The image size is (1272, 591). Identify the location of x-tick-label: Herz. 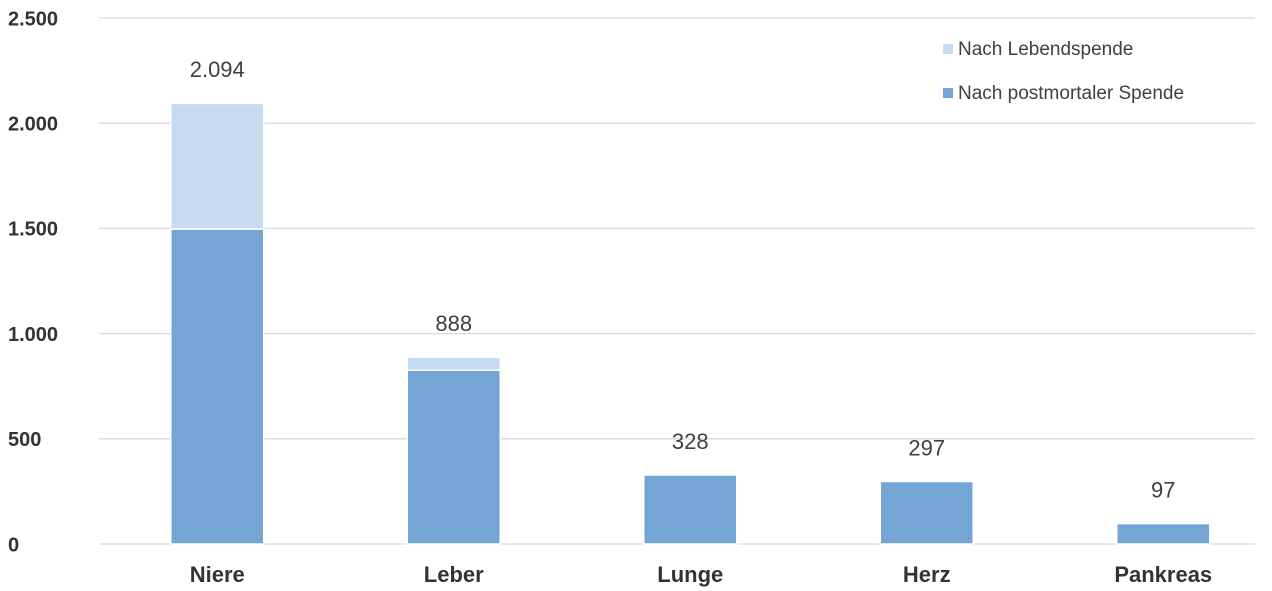
(927, 574).